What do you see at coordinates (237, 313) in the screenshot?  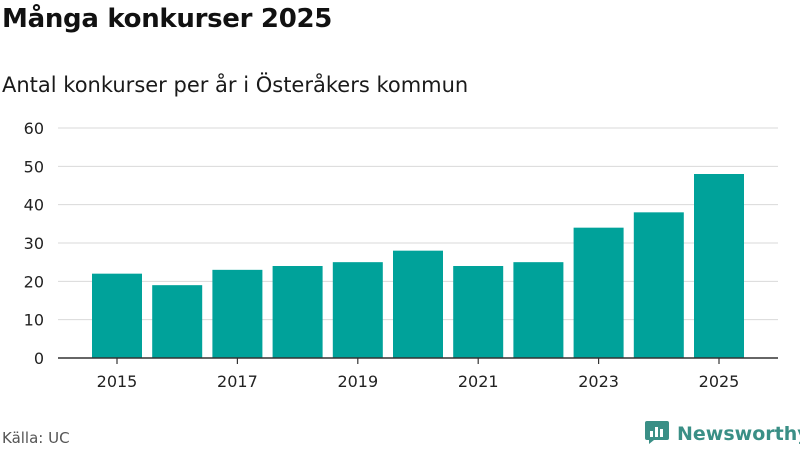 I see `bar-2017` at bounding box center [237, 313].